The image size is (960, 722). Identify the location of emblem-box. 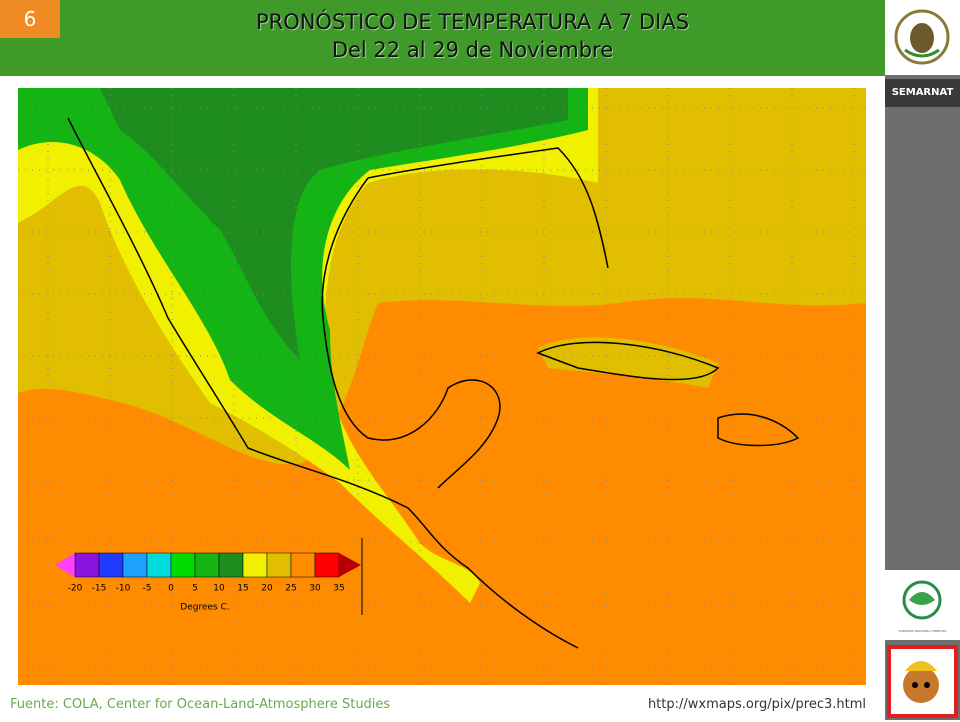
(922, 37).